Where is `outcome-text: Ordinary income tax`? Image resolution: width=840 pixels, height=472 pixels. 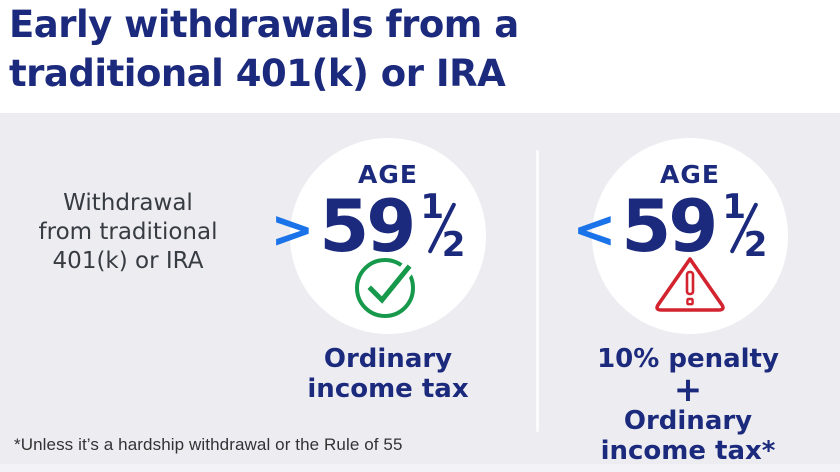 outcome-text: Ordinary income tax is located at coordinates (388, 374).